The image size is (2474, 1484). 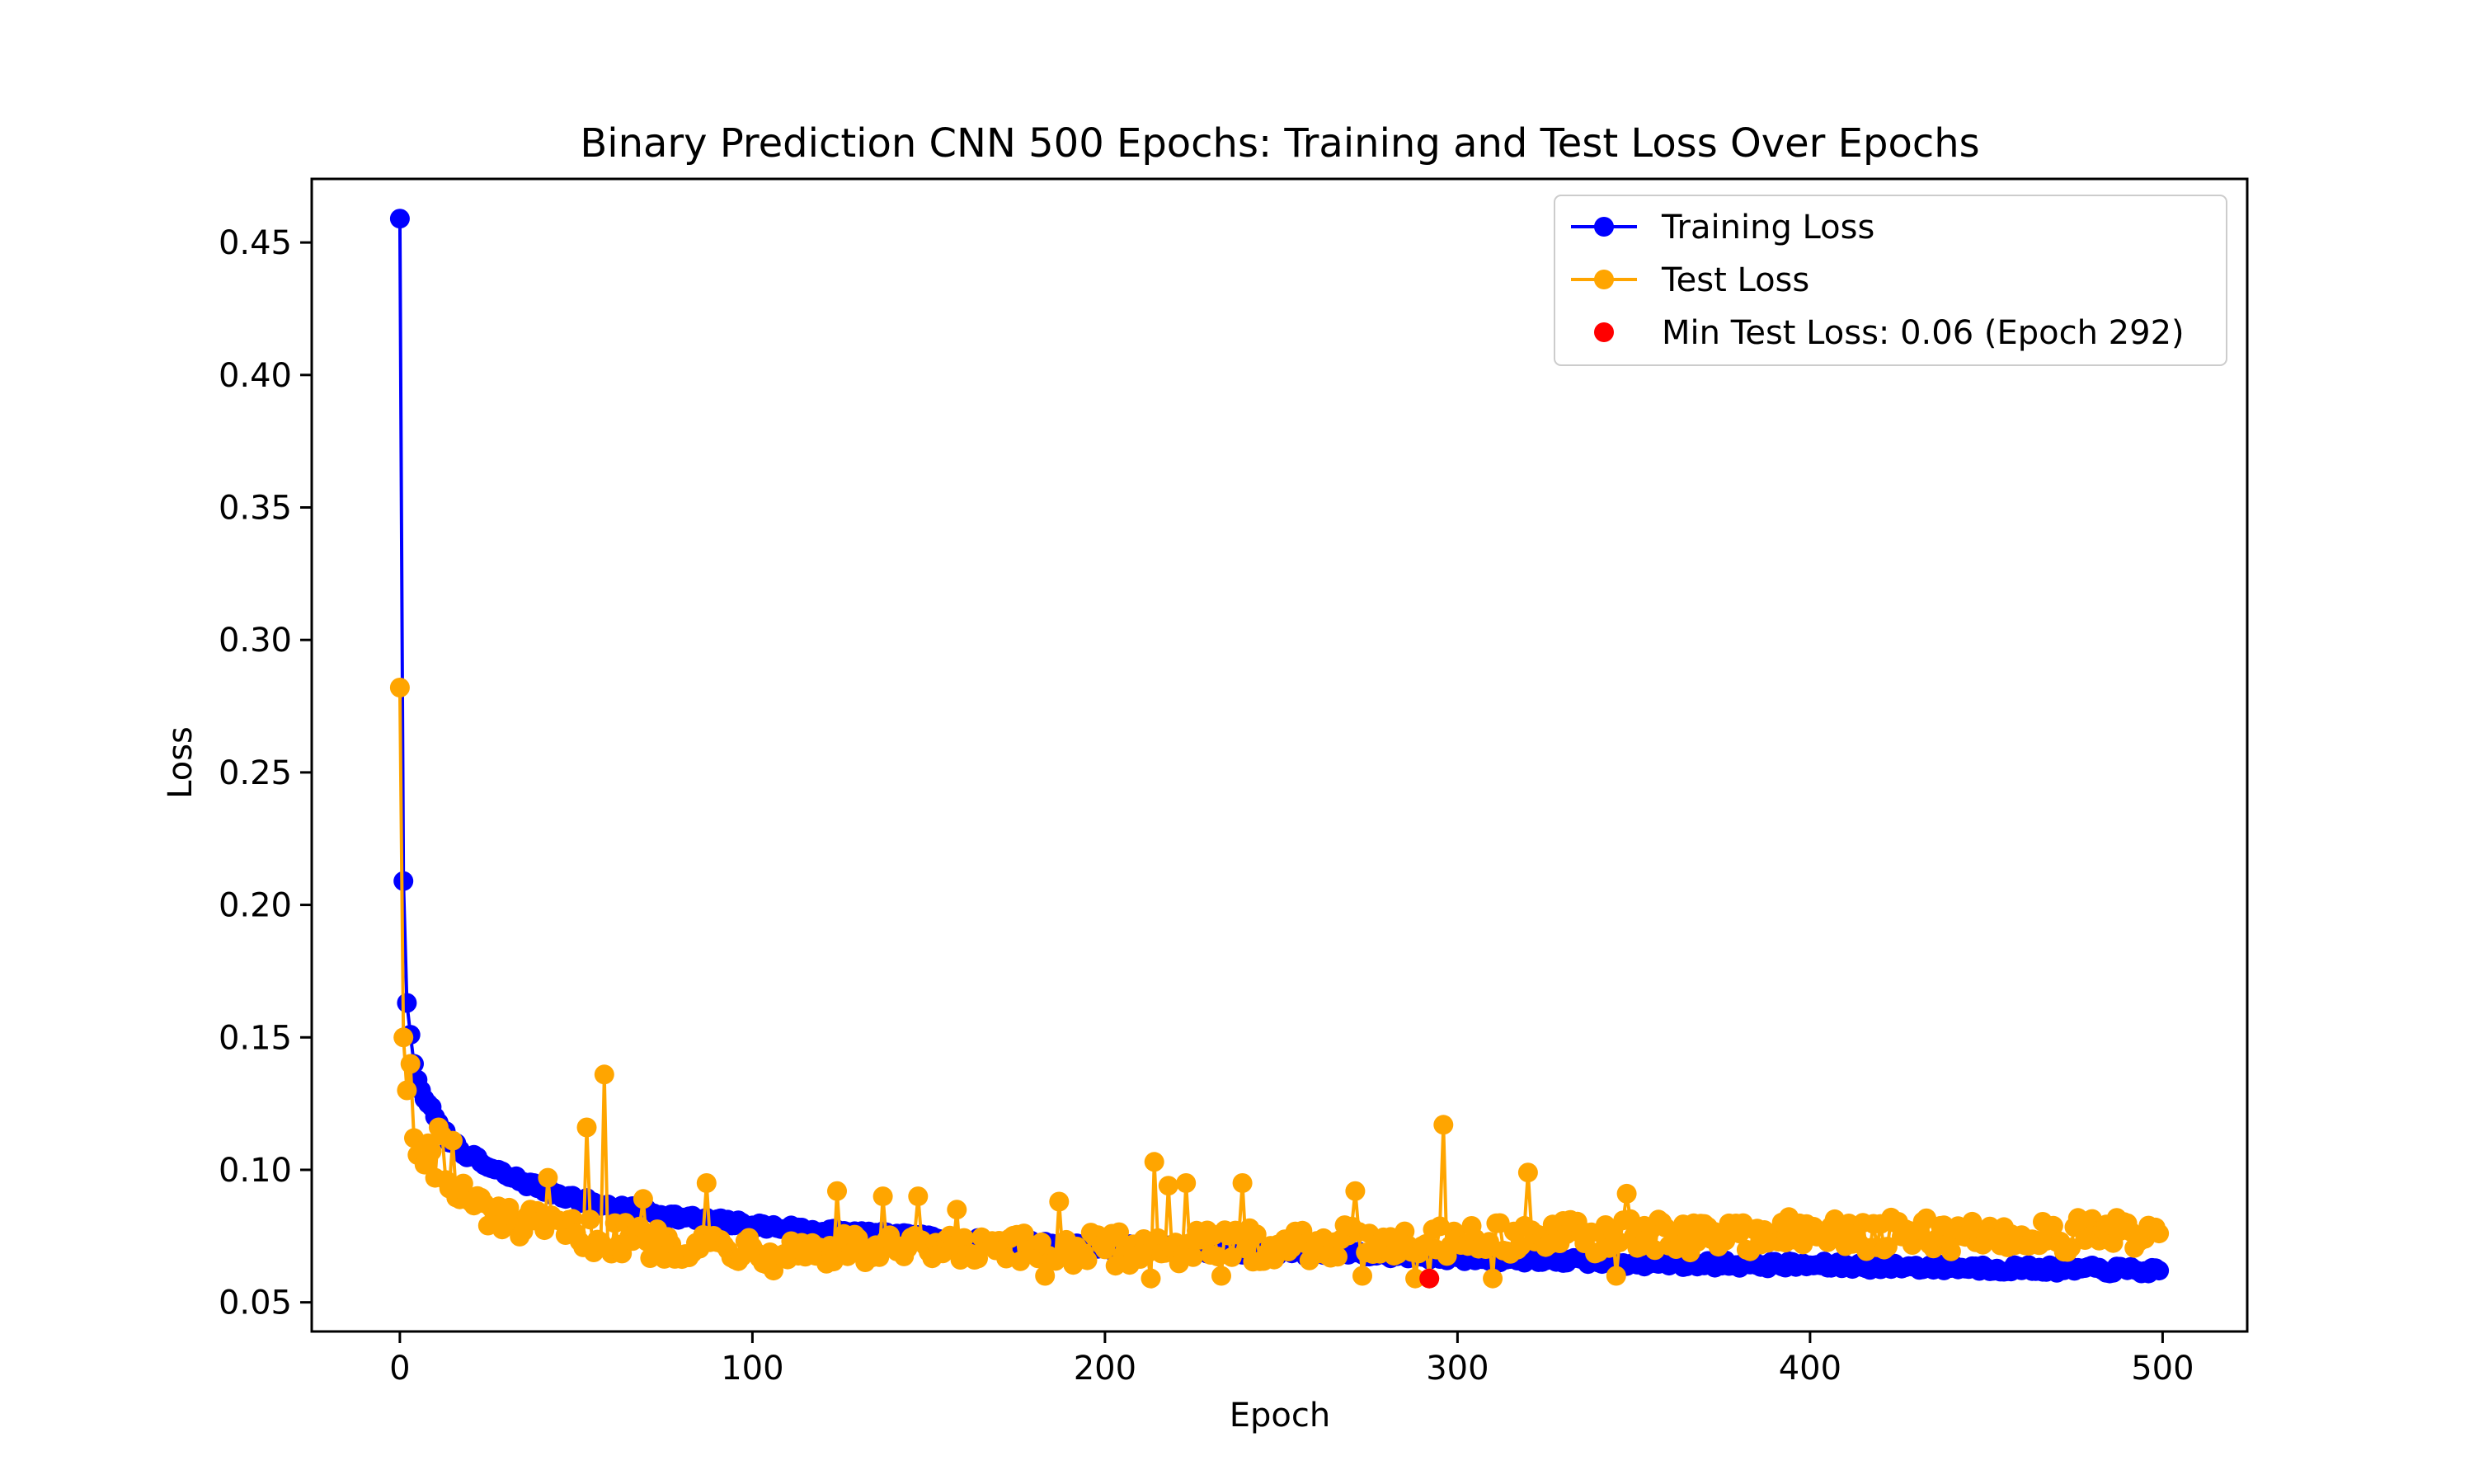 I want to click on legend-label: Training Loss, so click(x=1767, y=228).